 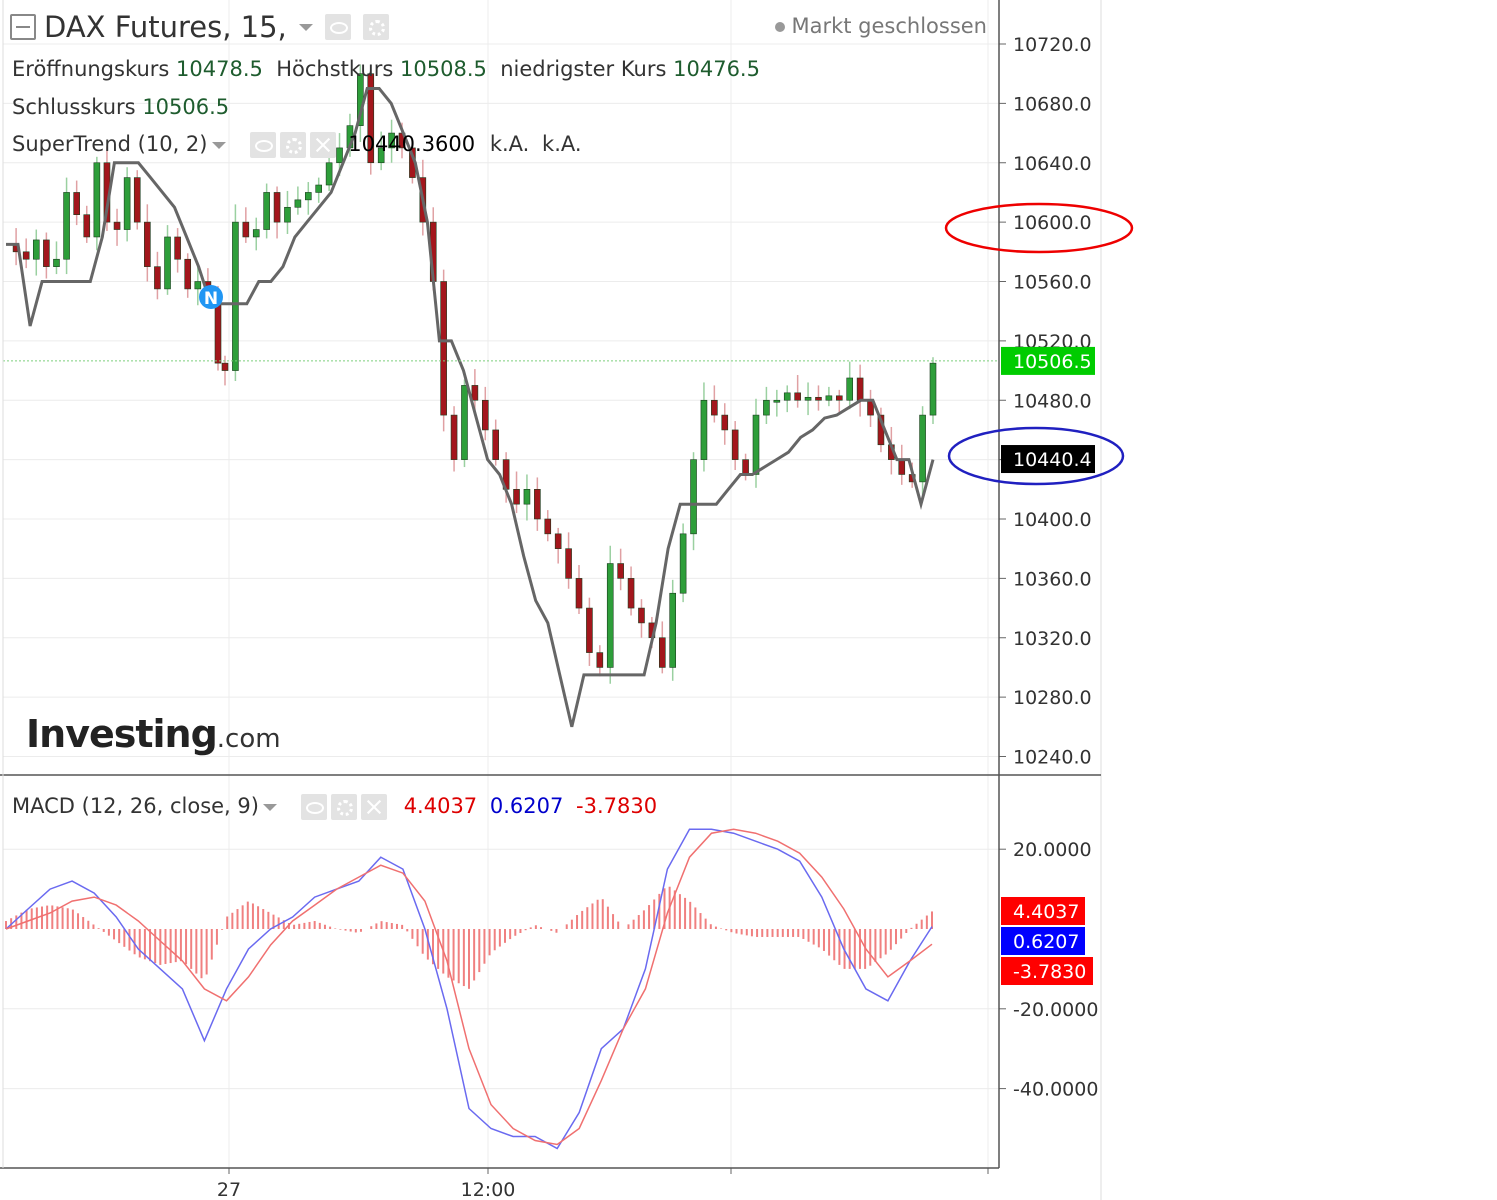 What do you see at coordinates (1052, 698) in the screenshot?
I see `y-tick-label: 10280.0` at bounding box center [1052, 698].